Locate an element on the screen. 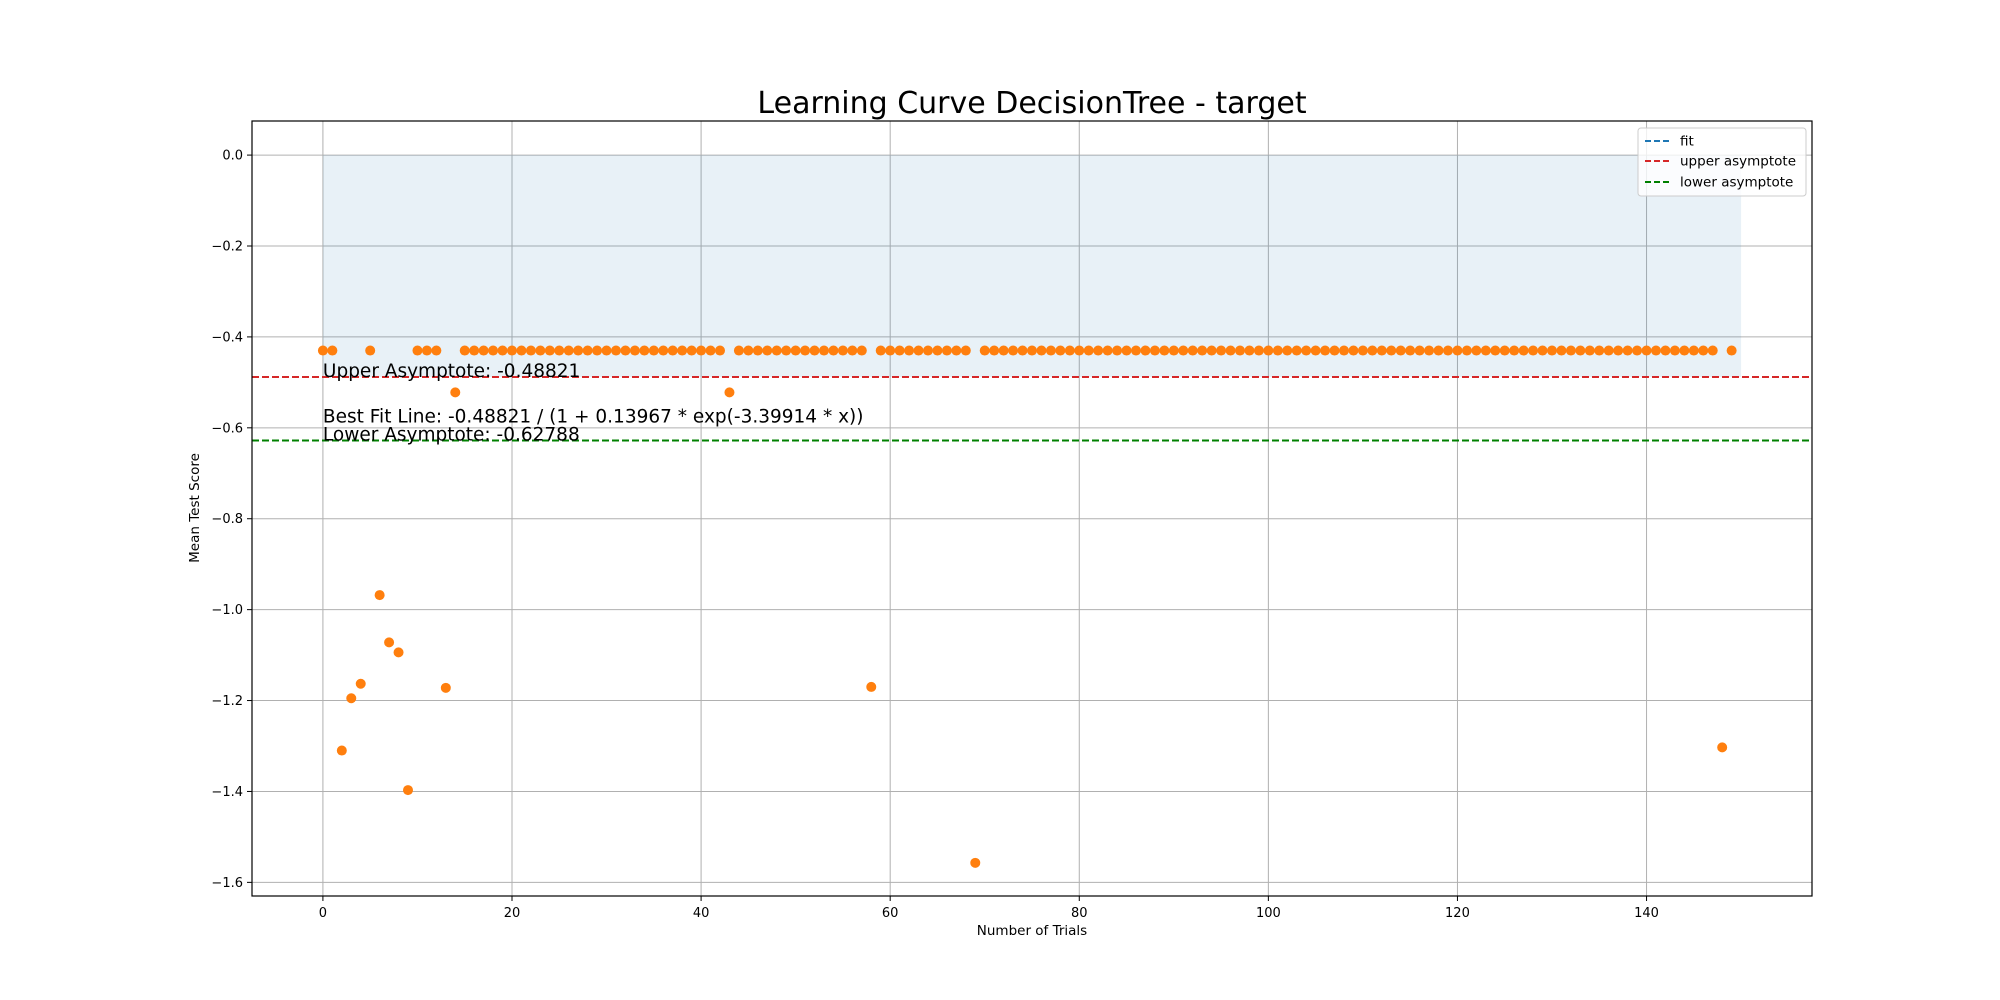 This screenshot has height=1000, width=2000. y-tick-label: −1.2 is located at coordinates (227, 701).